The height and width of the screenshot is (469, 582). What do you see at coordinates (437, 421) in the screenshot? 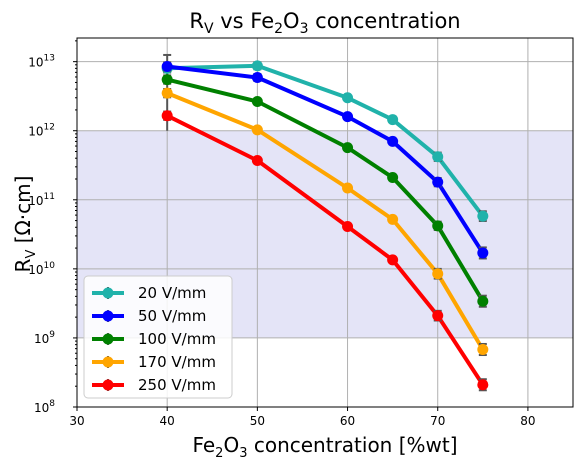
I see `x-tick-label: 70` at bounding box center [437, 421].